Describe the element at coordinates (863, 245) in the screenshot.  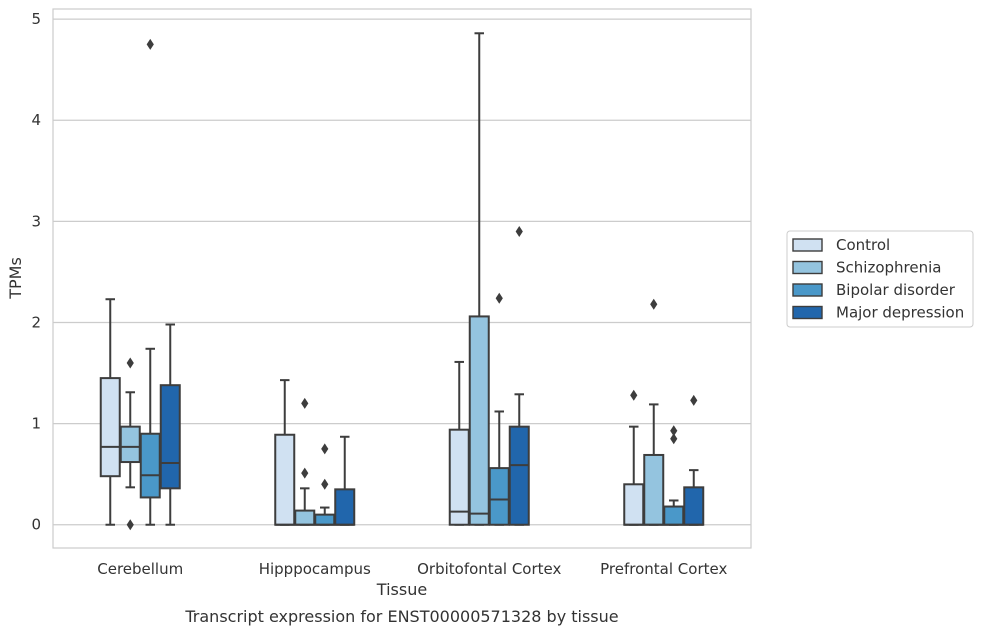
I see `legend-label: Control` at that location.